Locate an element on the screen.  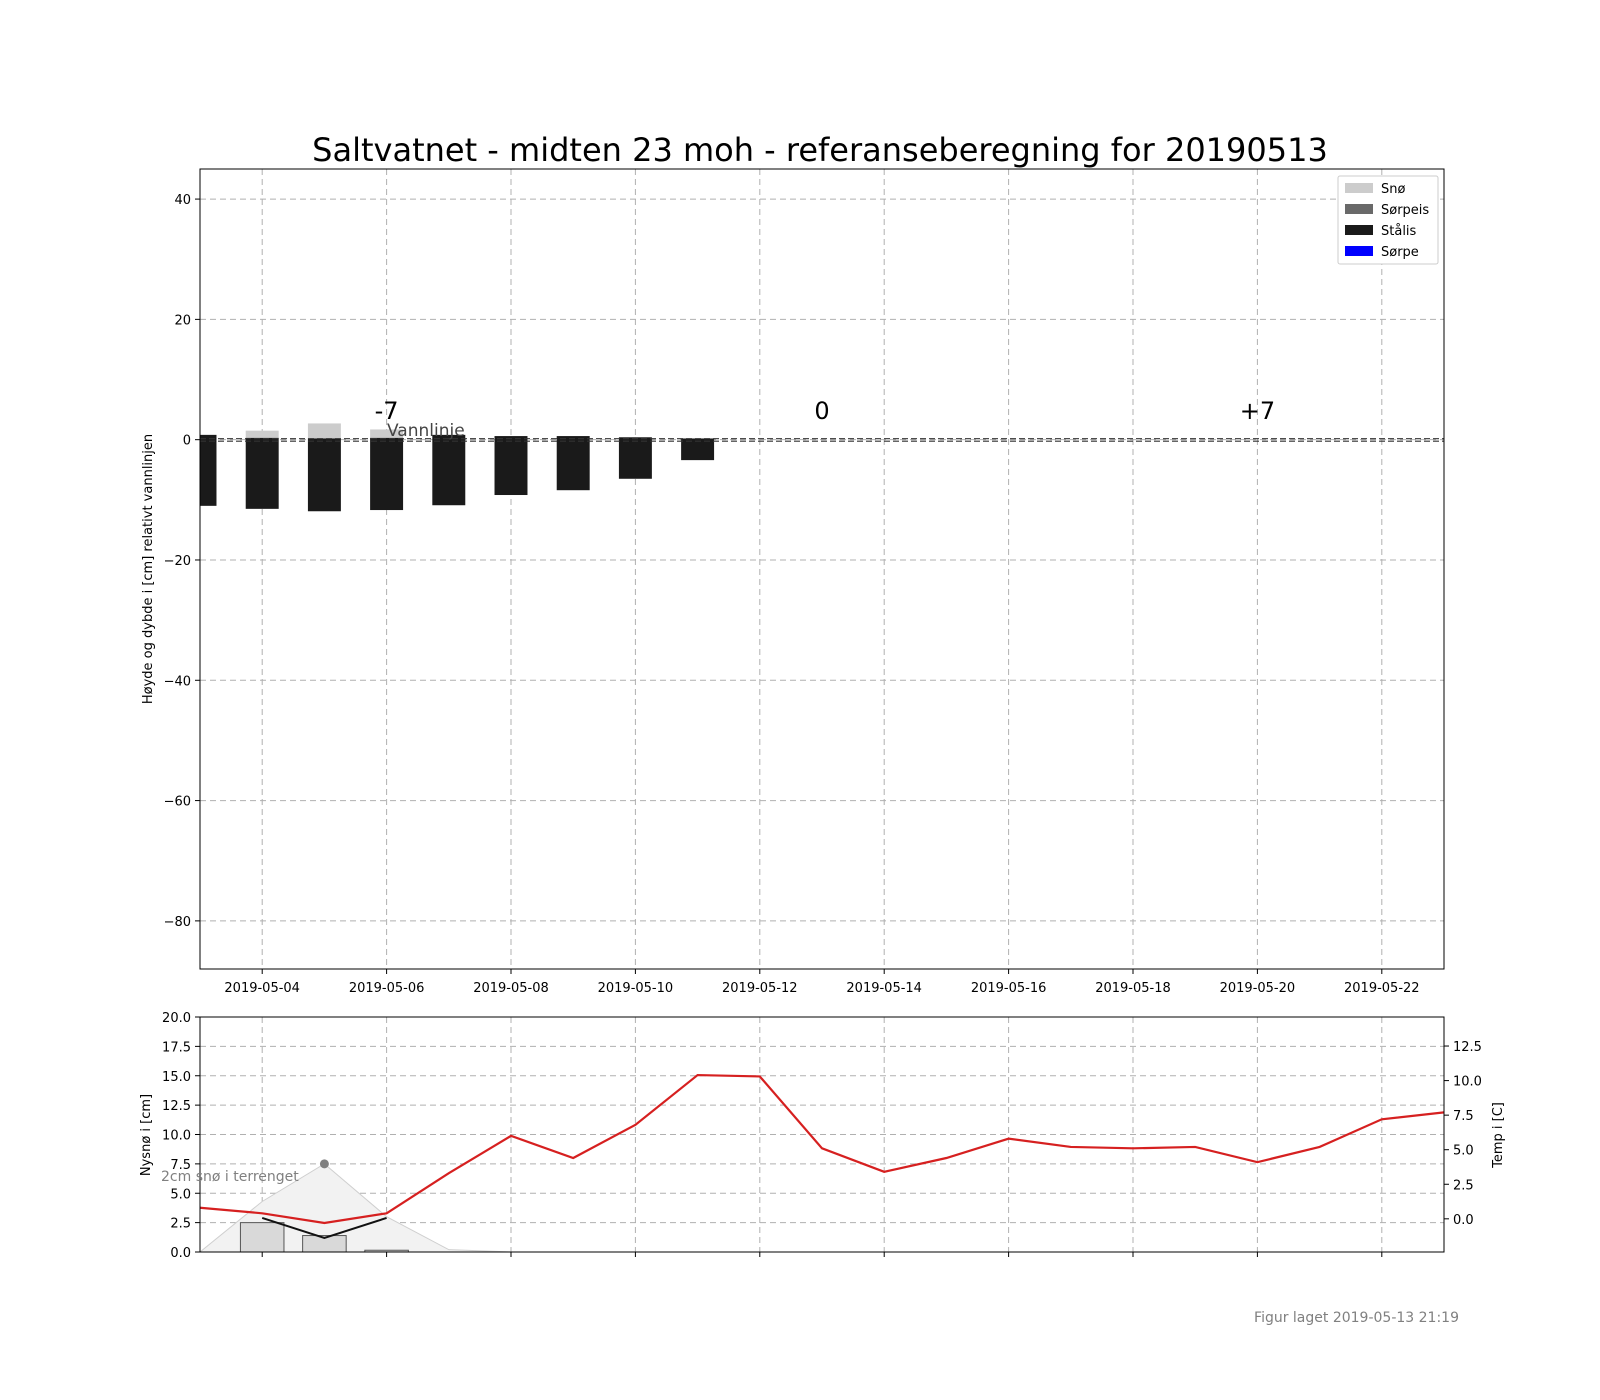
bottom-series is located at coordinates (821, 1163).